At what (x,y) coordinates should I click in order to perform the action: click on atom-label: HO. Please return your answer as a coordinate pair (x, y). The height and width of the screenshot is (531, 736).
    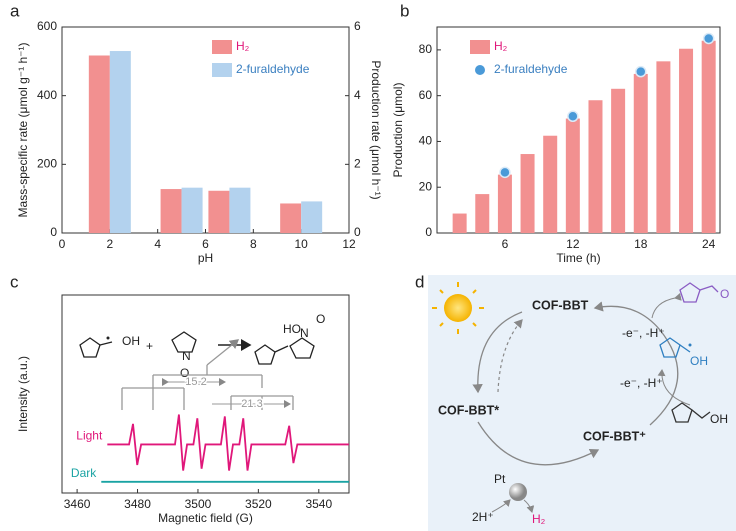
    Looking at the image, I should click on (292, 329).